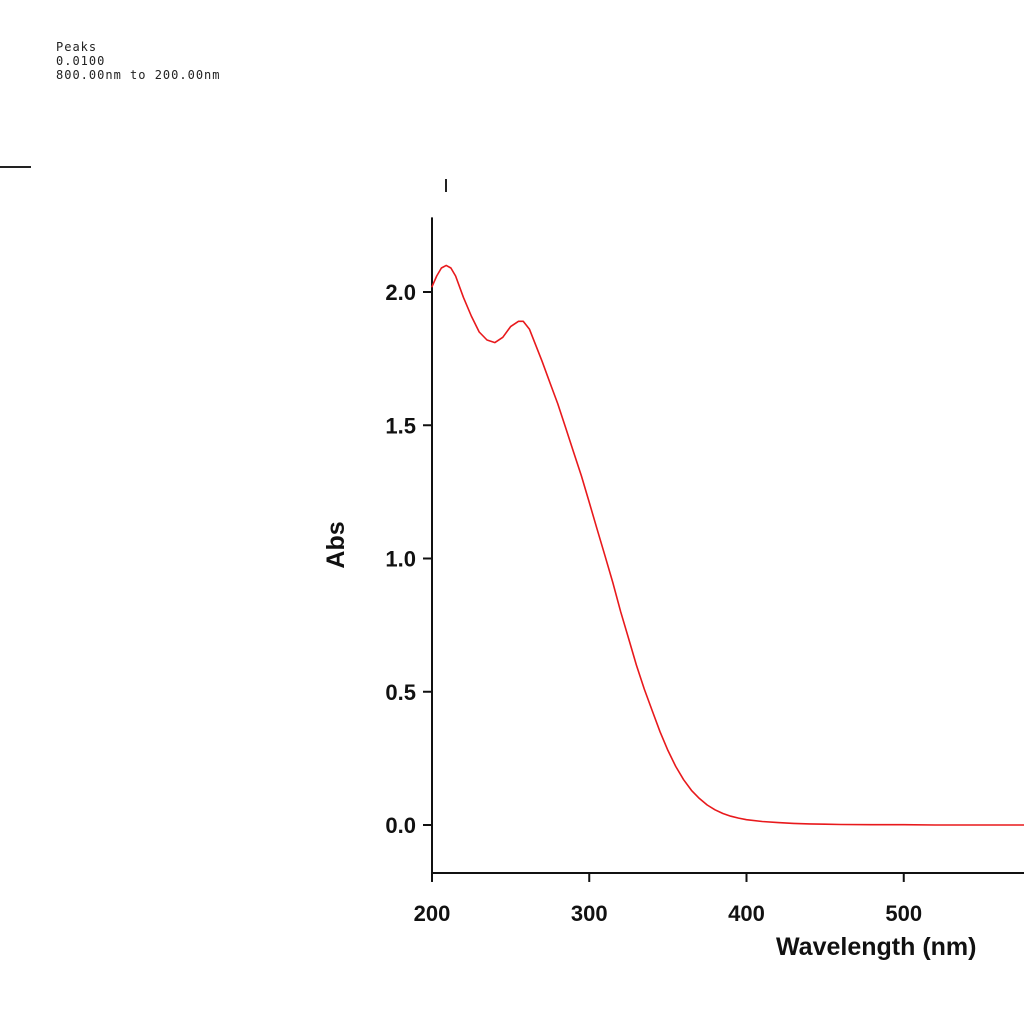 This screenshot has width=1024, height=1024. Describe the element at coordinates (138, 75) in the screenshot. I see `scan-info-range: 800.00nm to 200.00nm` at that location.